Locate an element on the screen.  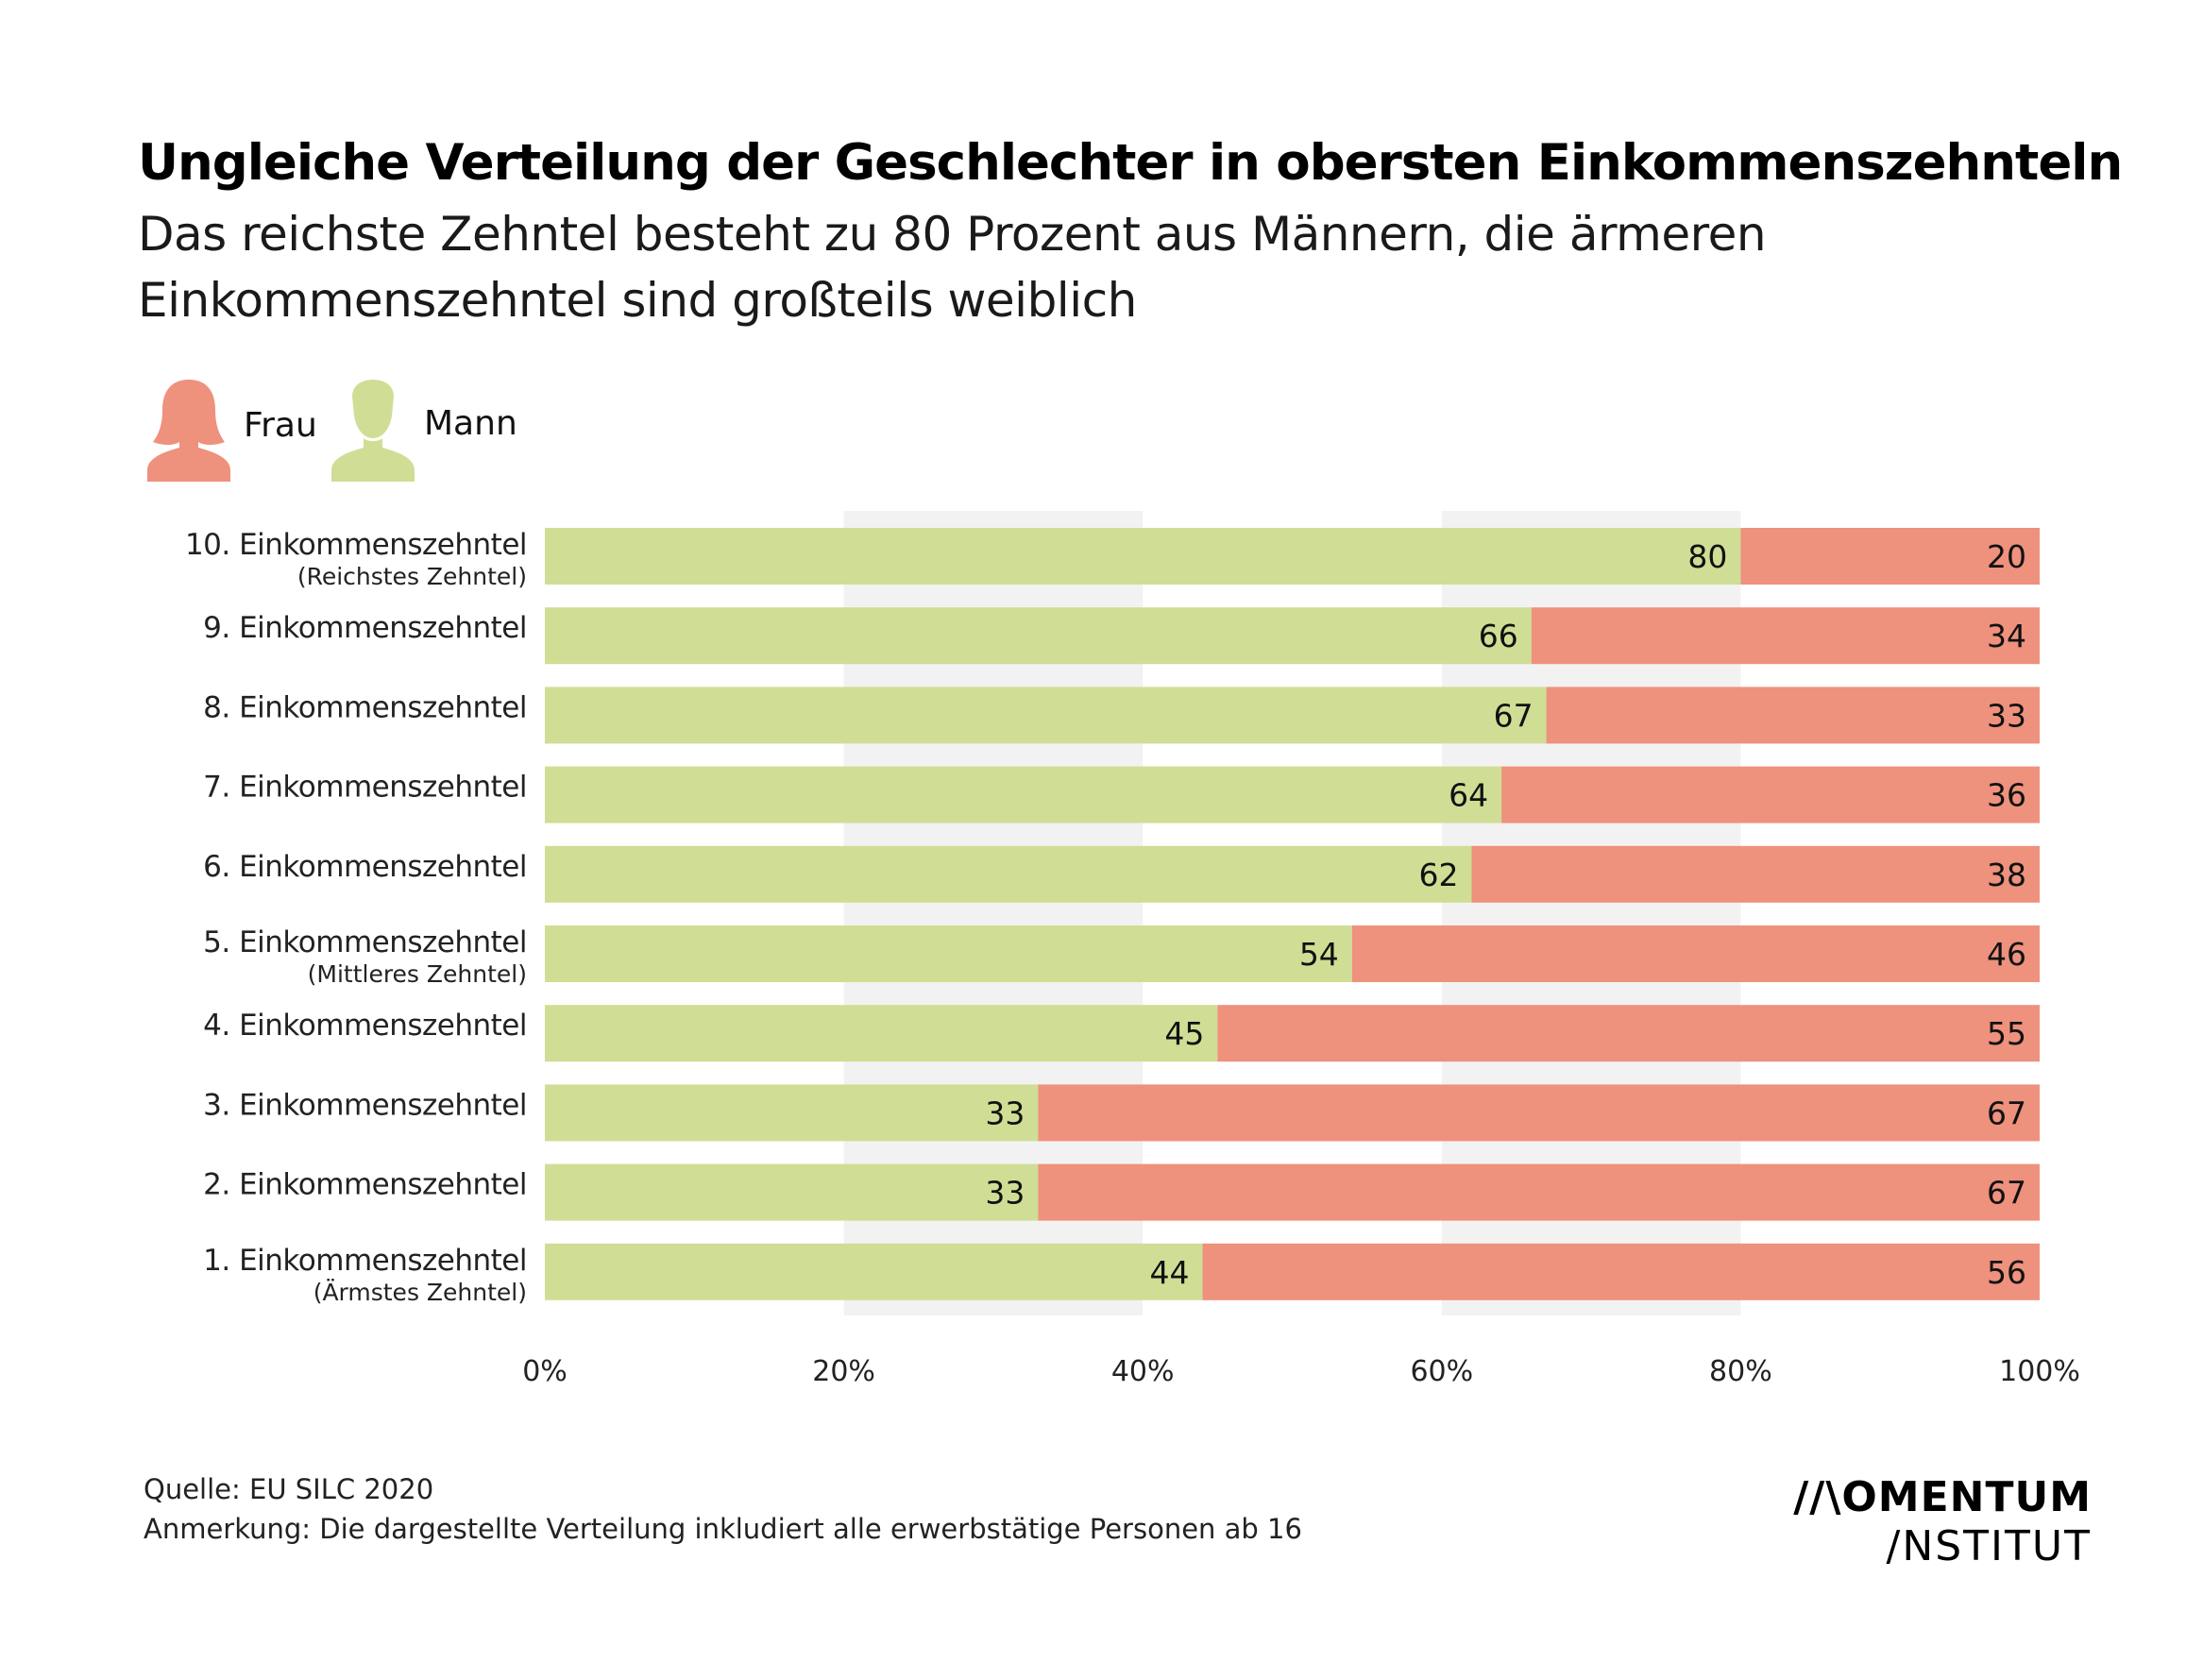
legend: Frau Mann is located at coordinates (378, 432).